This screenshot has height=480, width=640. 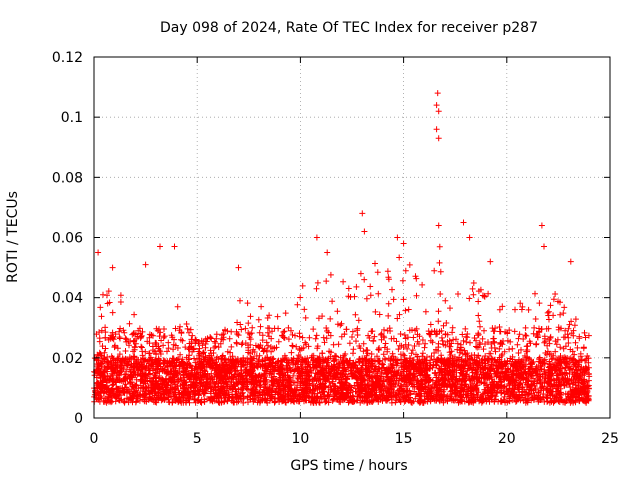 I want to click on x-tick-label: 15, so click(x=404, y=439).